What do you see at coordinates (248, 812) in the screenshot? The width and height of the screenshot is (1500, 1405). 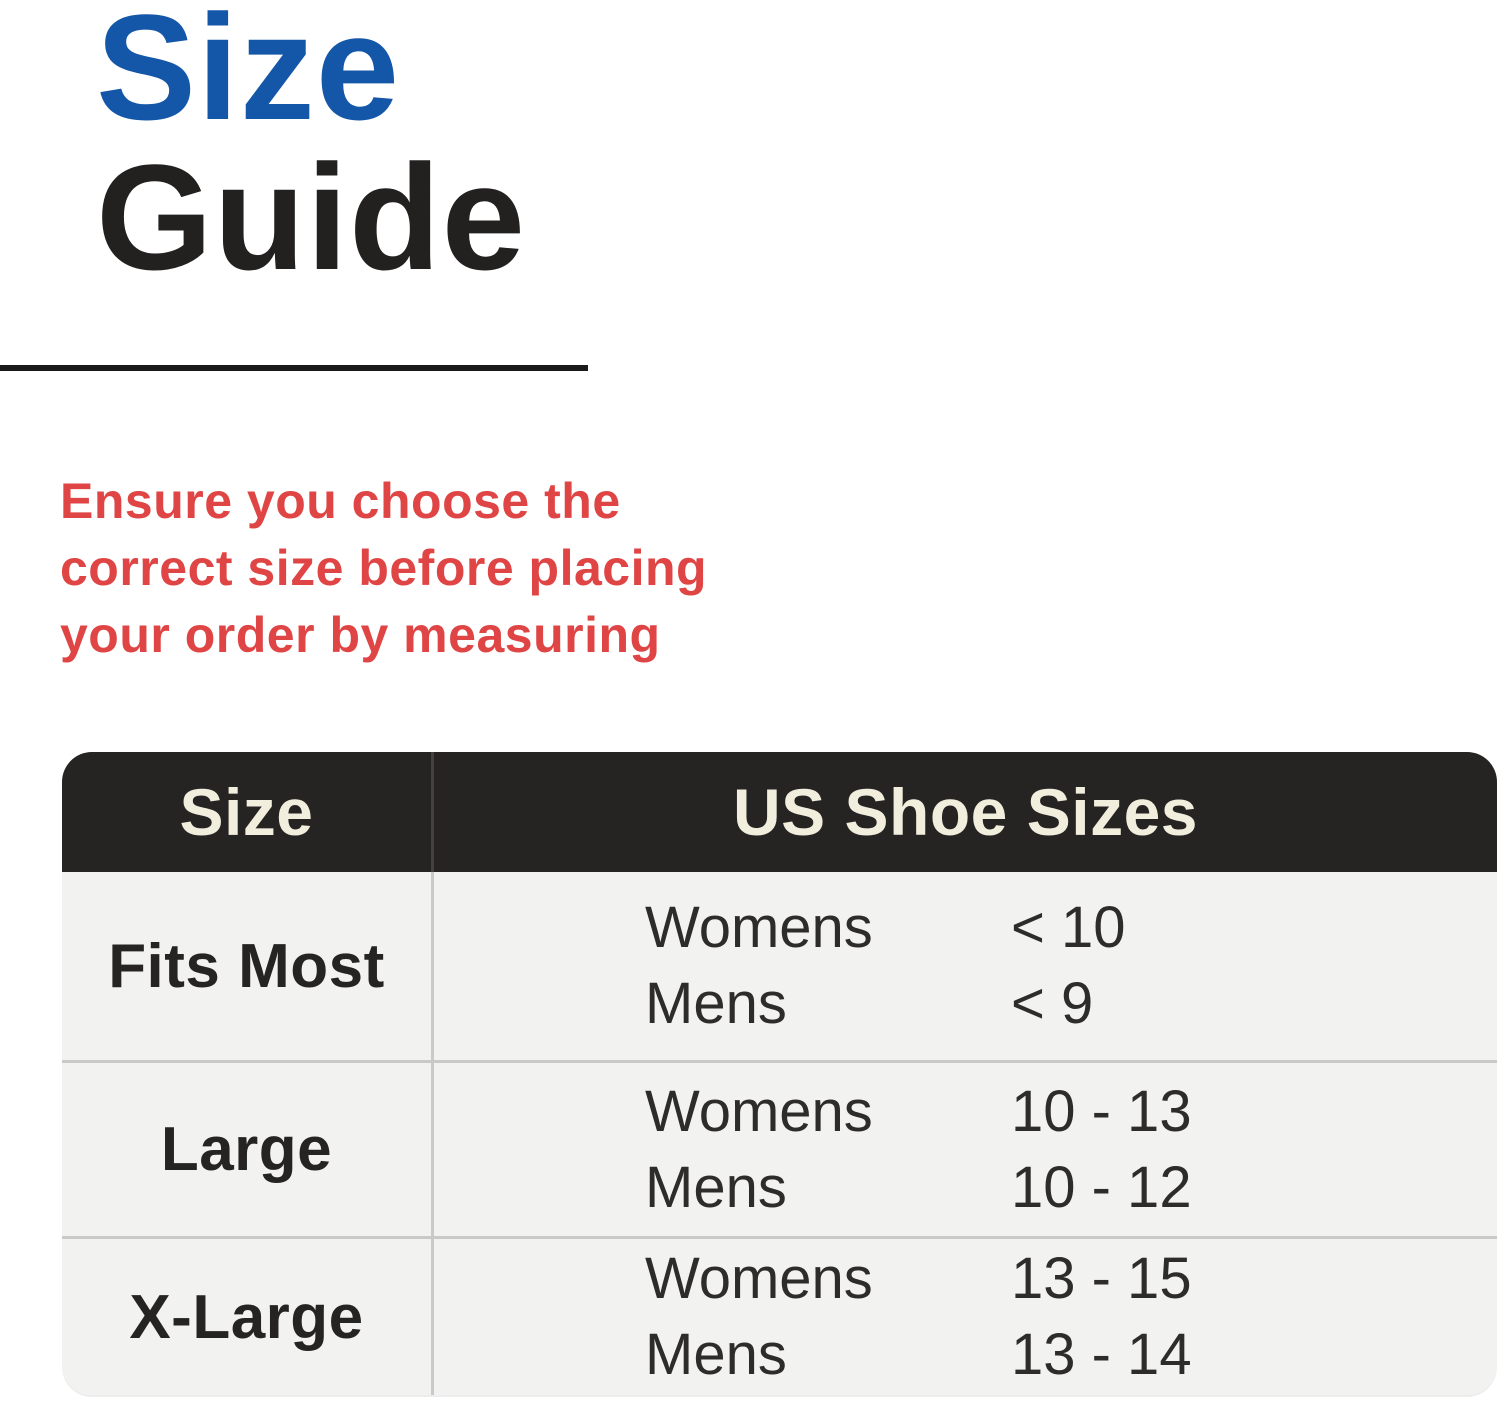 I see `header-cell-size: Size` at bounding box center [248, 812].